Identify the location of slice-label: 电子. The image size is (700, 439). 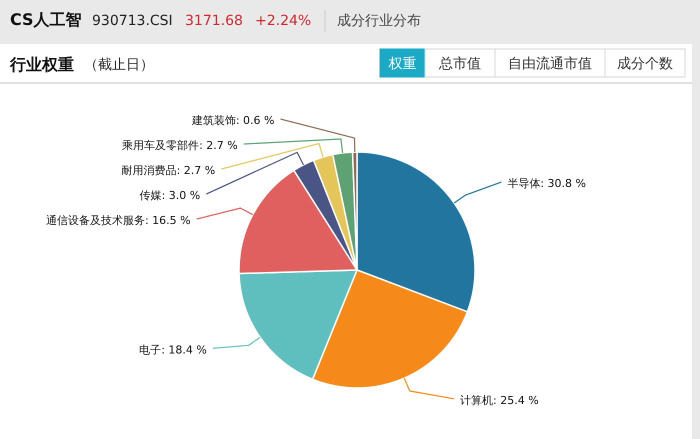
(150, 349).